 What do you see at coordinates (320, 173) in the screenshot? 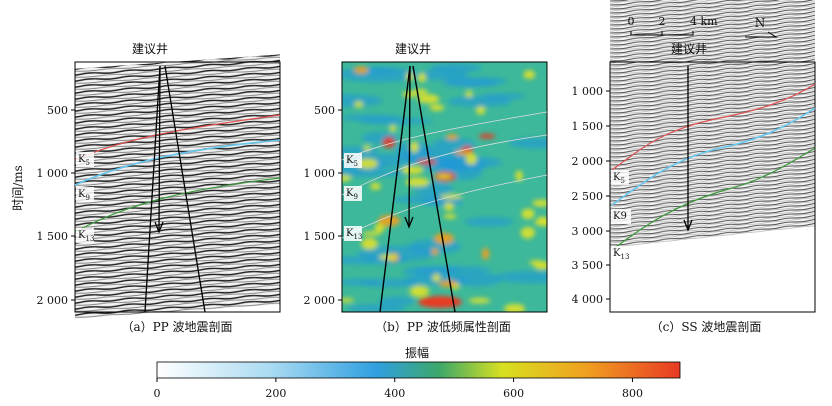
I see `panel-b-ytick-label: 1 000` at bounding box center [320, 173].